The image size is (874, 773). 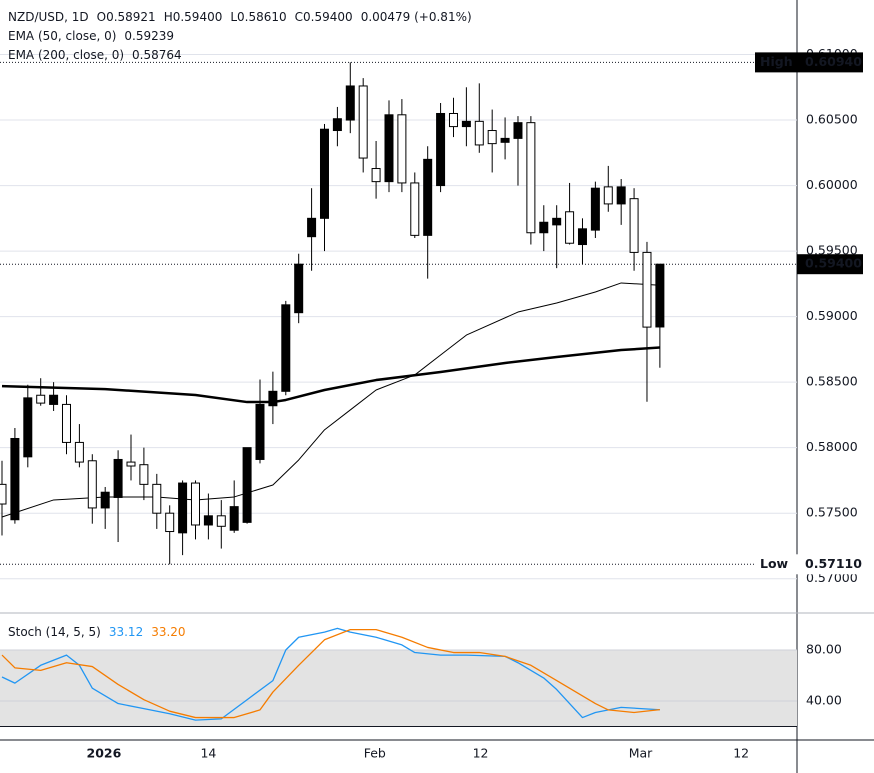 What do you see at coordinates (832, 119) in the screenshot?
I see `y-tick-label: 0.60500` at bounding box center [832, 119].